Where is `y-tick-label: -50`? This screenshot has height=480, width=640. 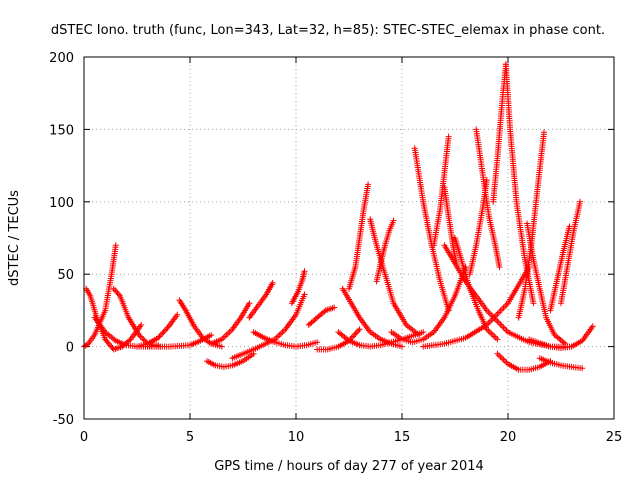 y-tick-label: -50 is located at coordinates (63, 420).